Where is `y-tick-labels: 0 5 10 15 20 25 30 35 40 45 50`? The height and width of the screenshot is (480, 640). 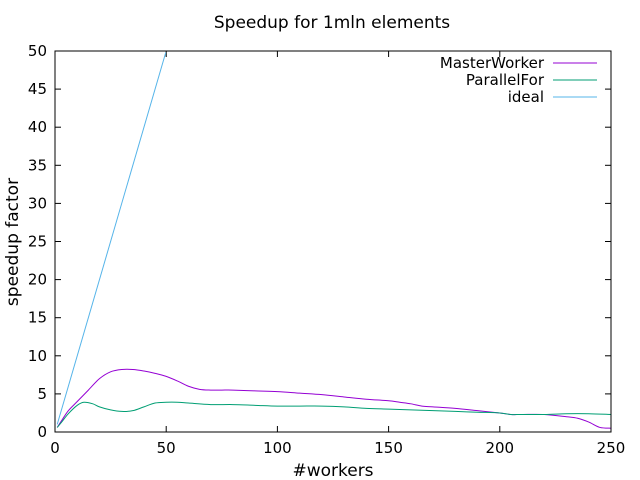
y-tick-labels: 0 5 10 15 20 25 30 35 40 45 50 is located at coordinates (37, 241).